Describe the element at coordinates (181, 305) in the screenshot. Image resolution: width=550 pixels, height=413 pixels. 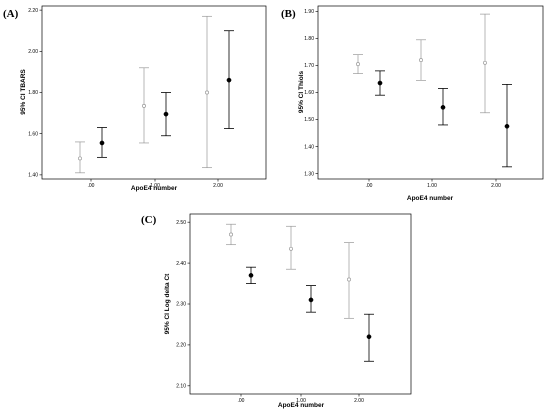
I see `y-tick-label: 2.30` at that location.